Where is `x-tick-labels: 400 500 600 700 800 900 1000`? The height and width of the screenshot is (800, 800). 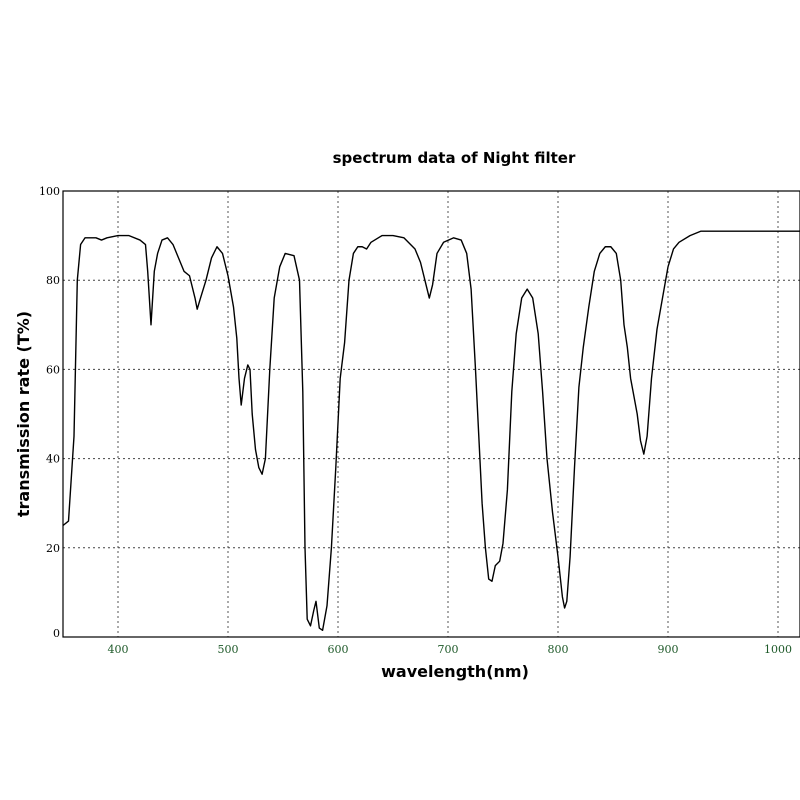
x-tick-labels: 400 500 600 700 800 900 1000 is located at coordinates (450, 649).